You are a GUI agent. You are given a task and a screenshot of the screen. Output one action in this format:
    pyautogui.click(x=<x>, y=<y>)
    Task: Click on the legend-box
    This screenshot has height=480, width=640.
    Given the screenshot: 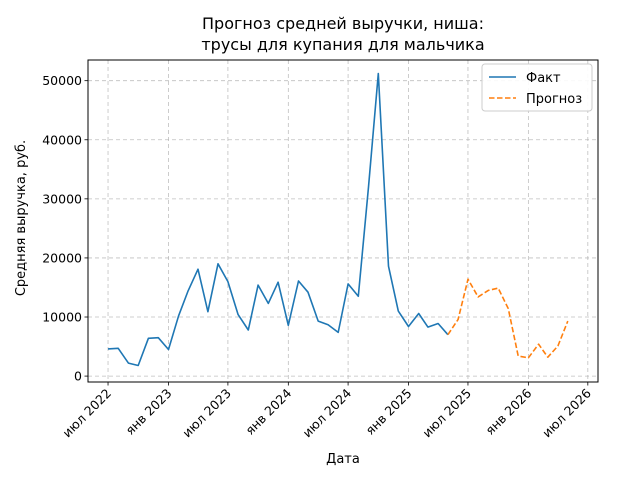 What is the action you would take?
    pyautogui.click(x=537, y=87)
    